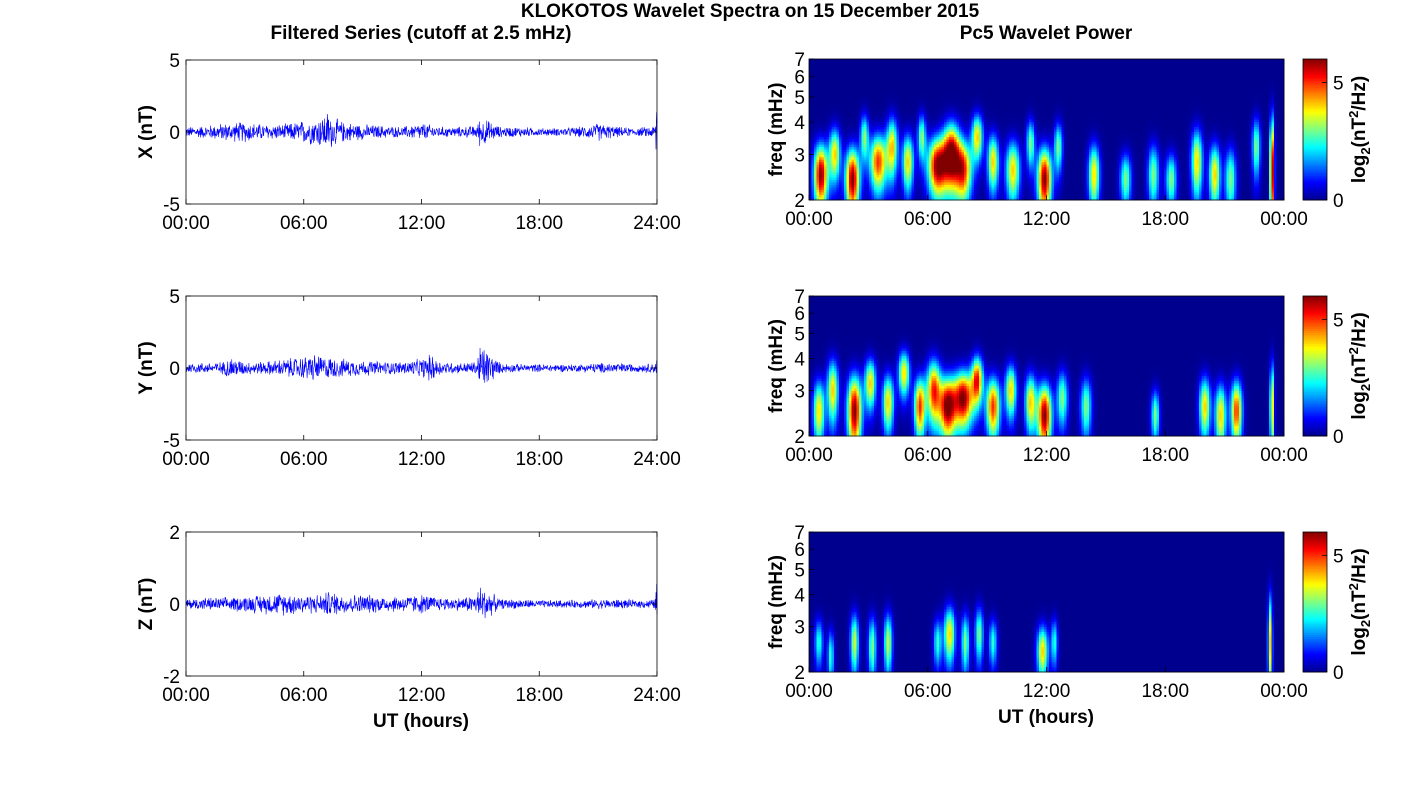 The height and width of the screenshot is (788, 1418). Describe the element at coordinates (657, 459) in the screenshot. I see `x-tick-label: 24:00` at that location.